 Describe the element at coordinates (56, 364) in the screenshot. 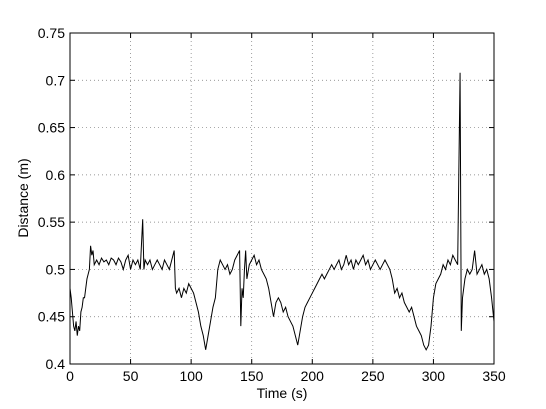

I see `y-tick-label: 0.4` at that location.